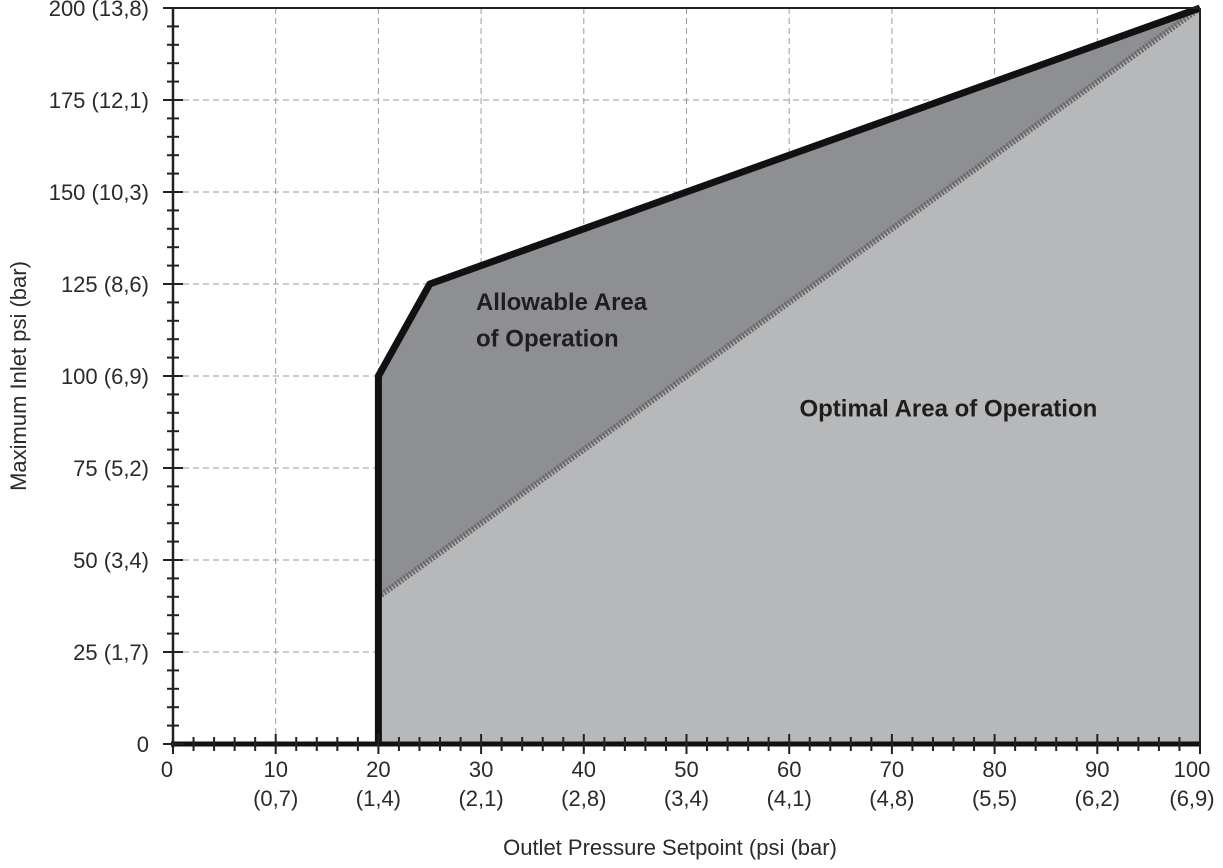  Describe the element at coordinates (378, 798) in the screenshot. I see `x-tick-sublabel: (1,4)` at that location.